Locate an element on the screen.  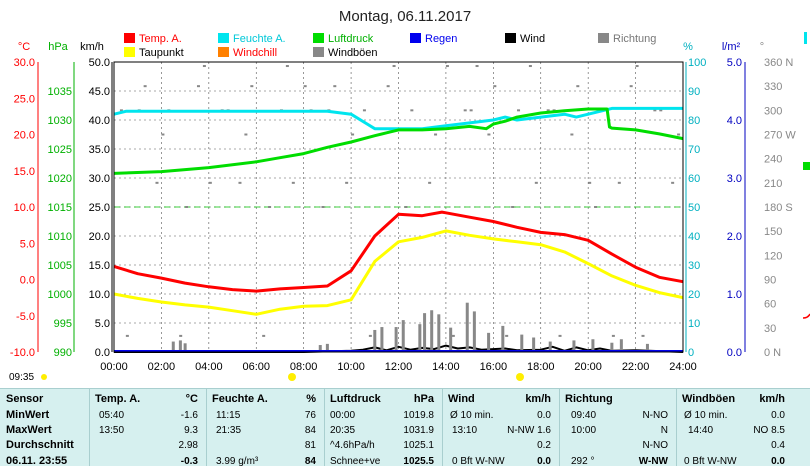
x-tick-label: 00:00 is located at coordinates (114, 367).